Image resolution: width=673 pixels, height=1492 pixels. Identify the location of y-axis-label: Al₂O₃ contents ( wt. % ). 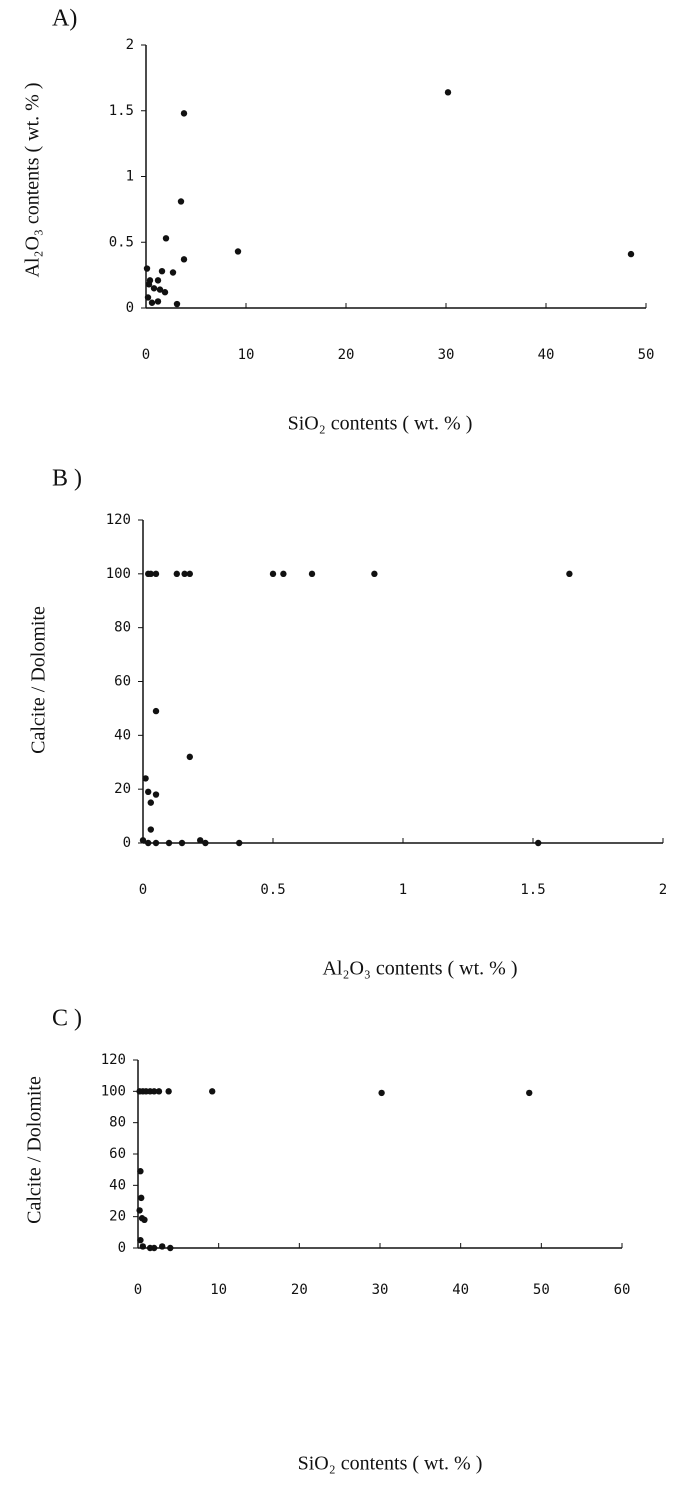
(33, 179).